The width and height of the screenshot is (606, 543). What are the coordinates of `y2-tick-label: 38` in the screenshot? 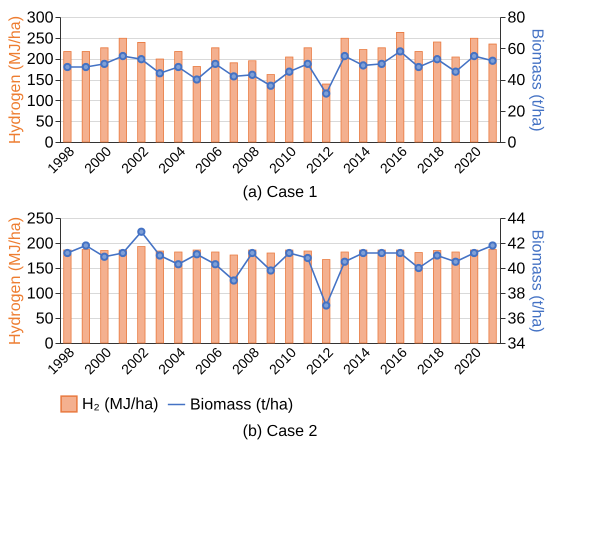 It's located at (517, 294).